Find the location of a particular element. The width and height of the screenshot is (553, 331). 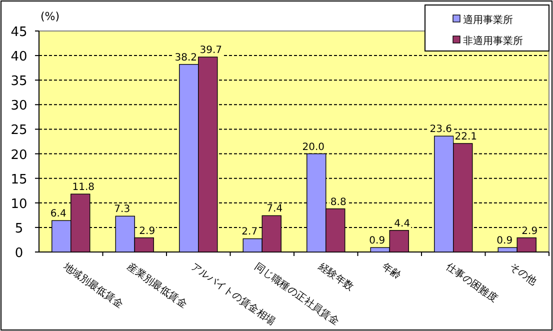

x-tick-label: 経験年数 is located at coordinates (335, 277).